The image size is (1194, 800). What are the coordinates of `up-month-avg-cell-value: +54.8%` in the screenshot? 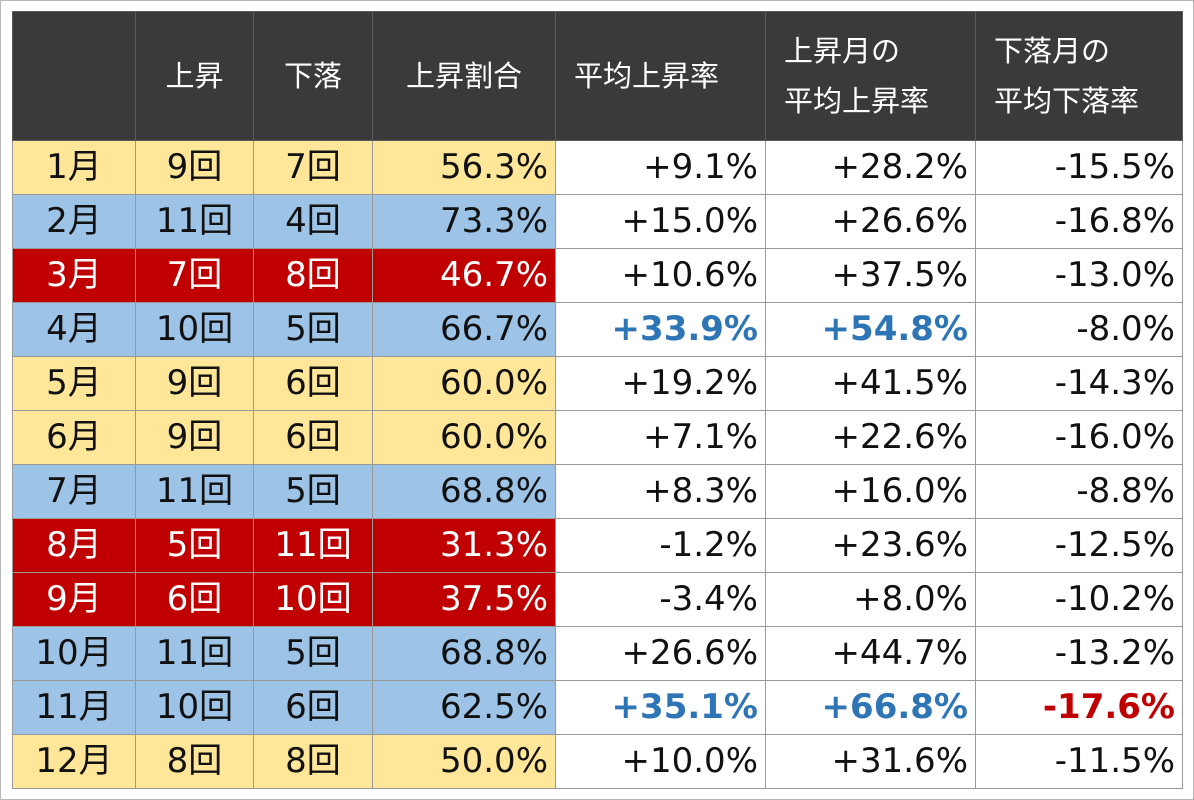 It's located at (894, 329).